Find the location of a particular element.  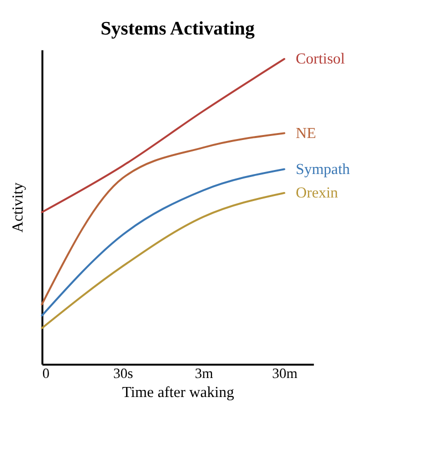

y-axis-title: Activity is located at coordinates (17, 207).